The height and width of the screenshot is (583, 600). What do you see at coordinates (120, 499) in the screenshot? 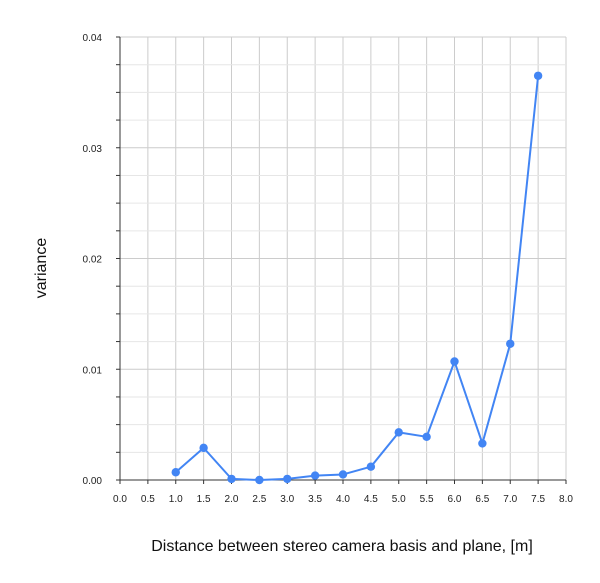
I see `x-tick-label: 0.0` at bounding box center [120, 499].